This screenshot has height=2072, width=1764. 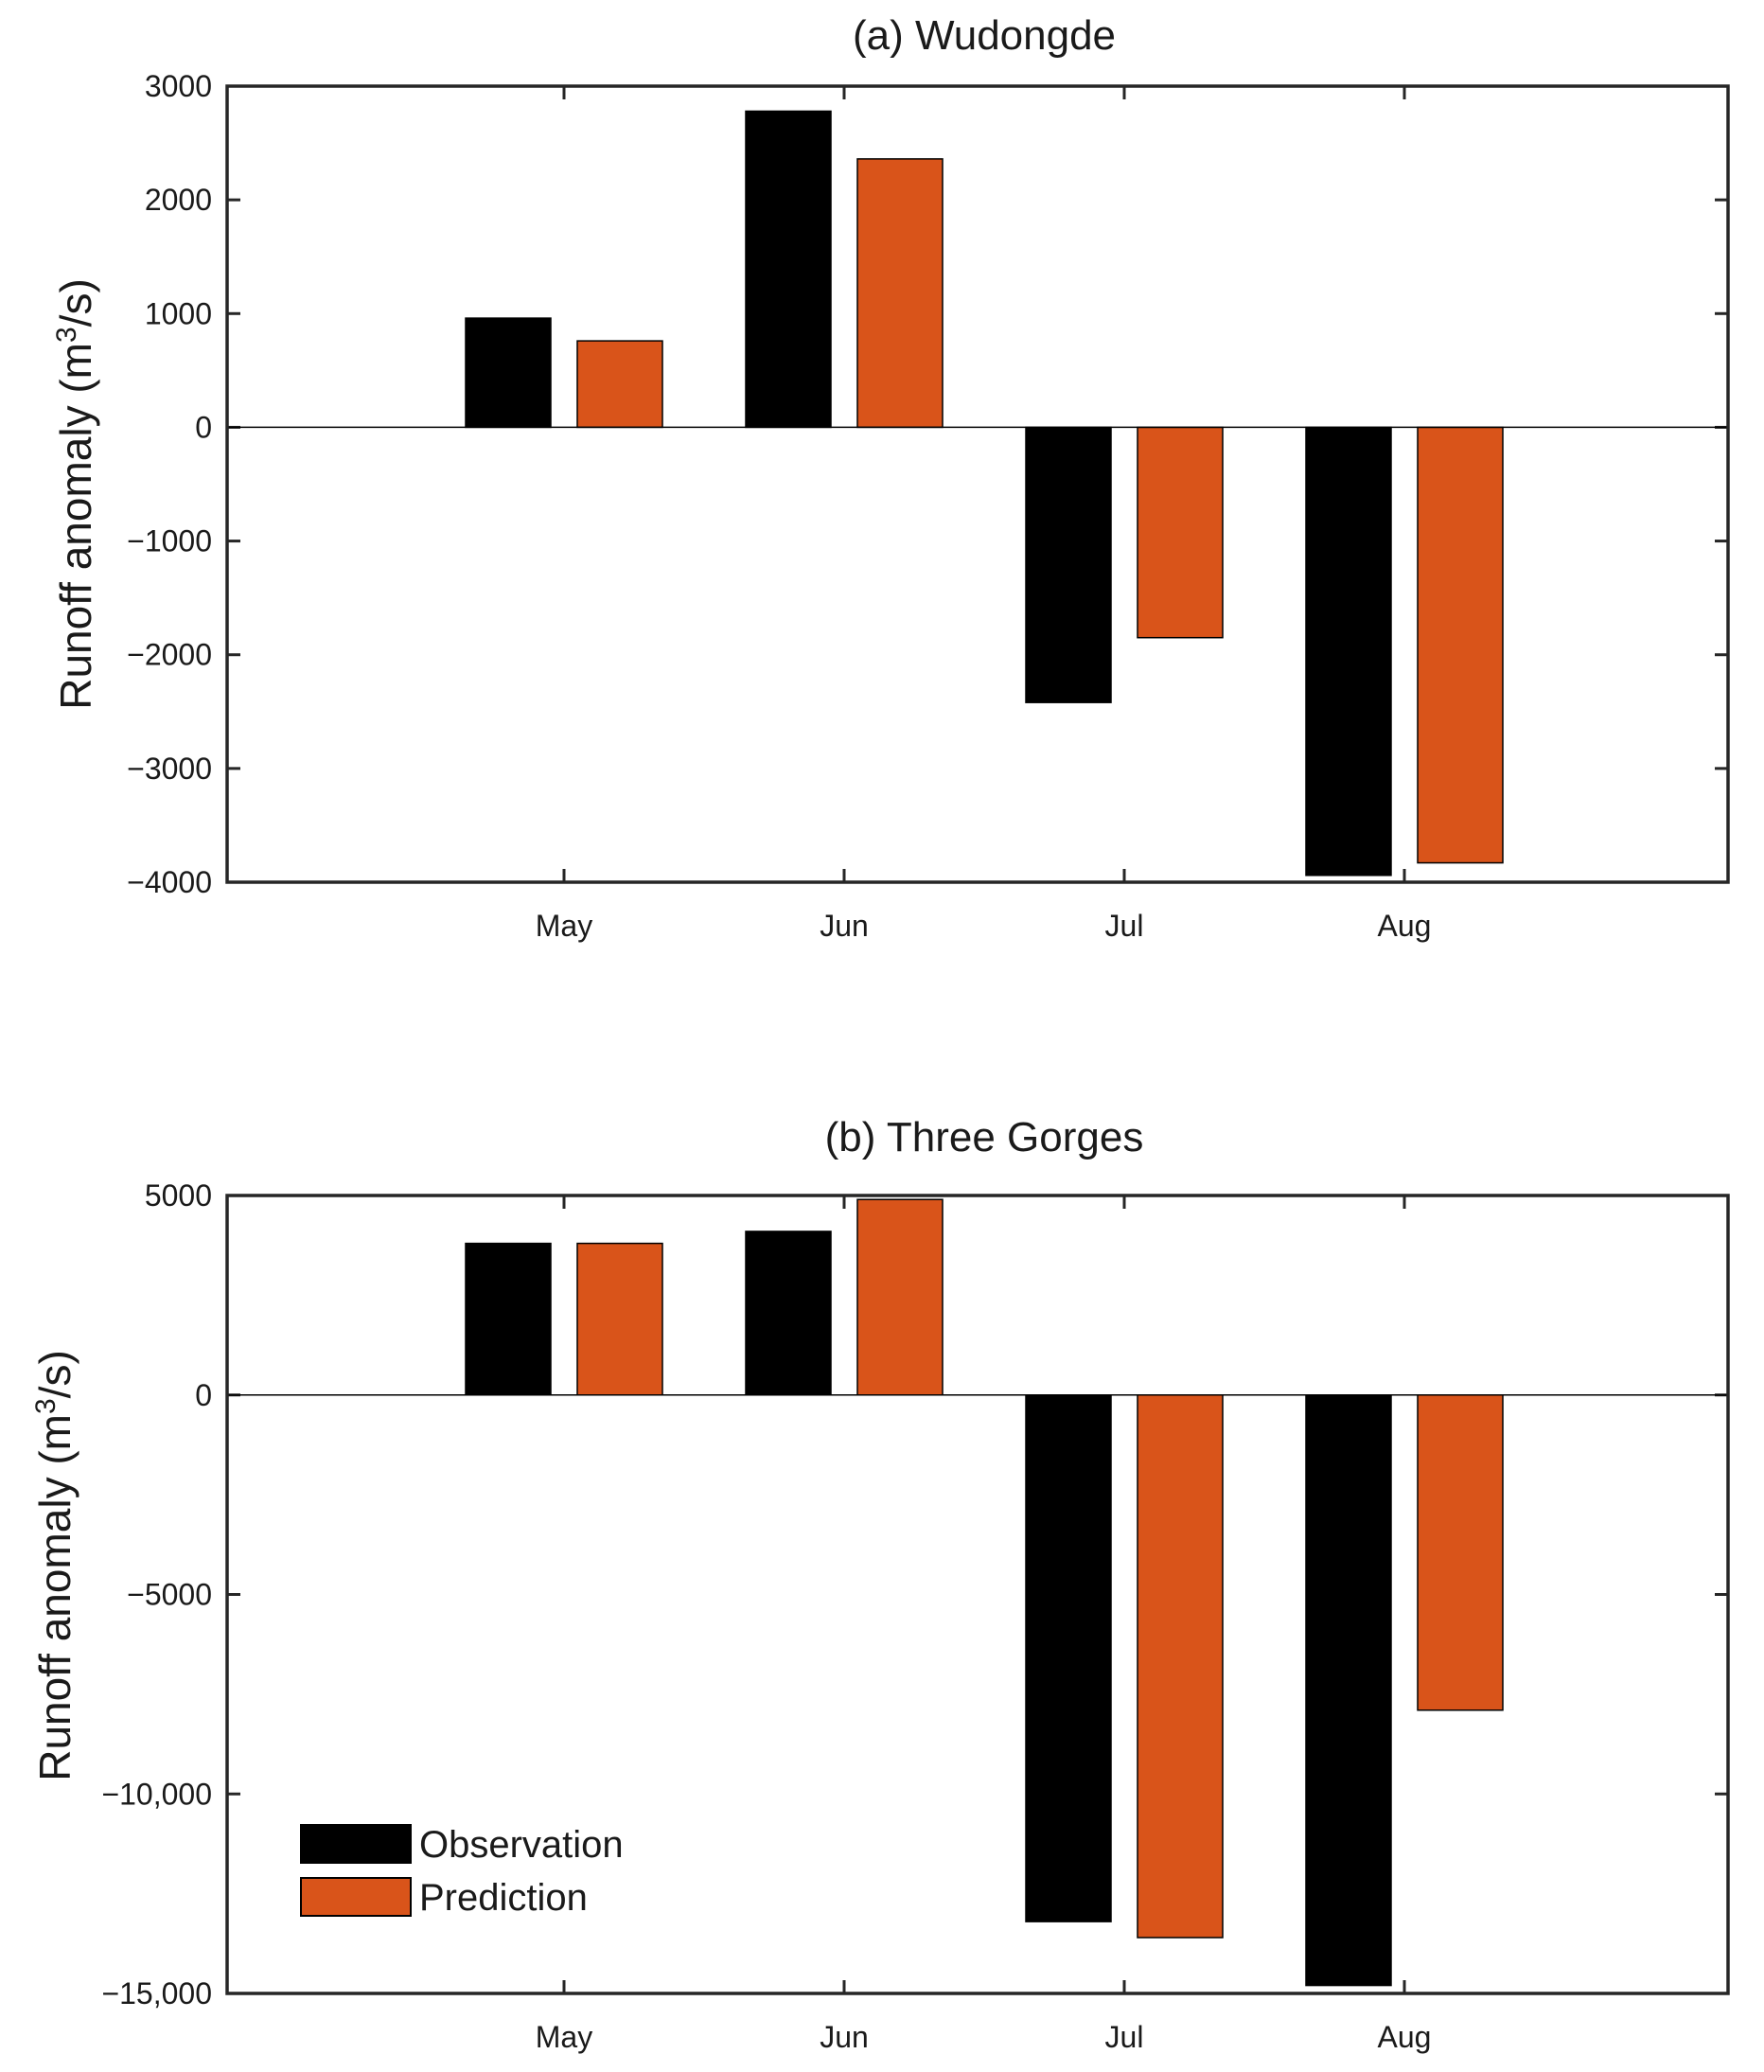 What do you see at coordinates (178, 313) in the screenshot?
I see `y-tick-label: 1000` at bounding box center [178, 313].